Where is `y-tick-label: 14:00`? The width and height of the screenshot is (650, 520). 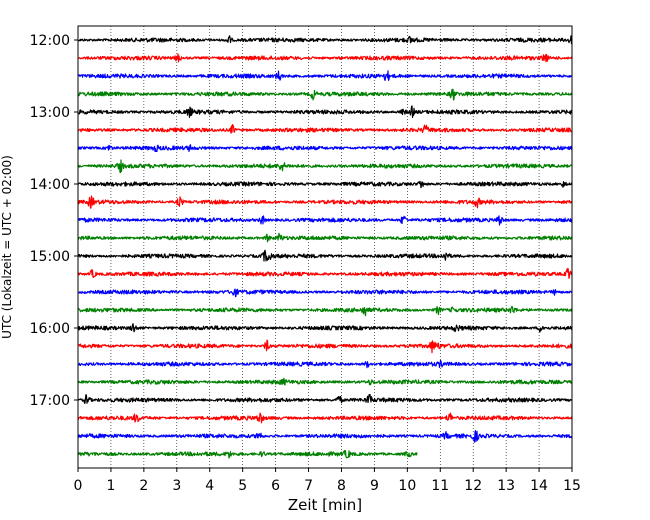
y-tick-label: 14:00 is located at coordinates (50, 185).